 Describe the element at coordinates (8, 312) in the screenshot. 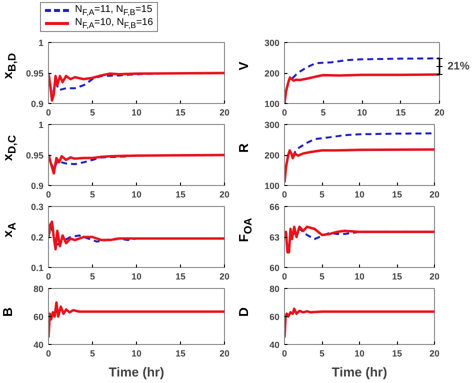

I see `y-axis-title: B` at that location.